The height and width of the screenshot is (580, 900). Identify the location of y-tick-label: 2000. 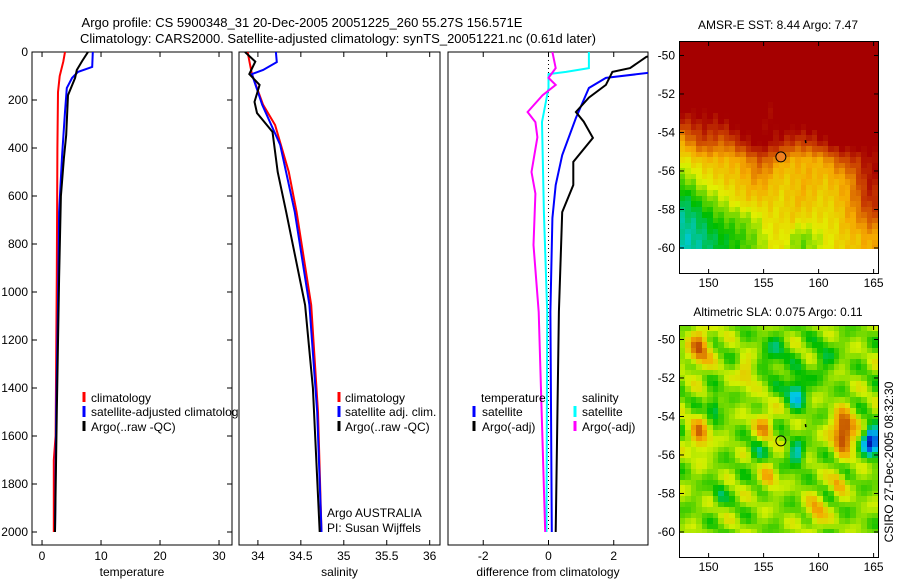
(14, 532).